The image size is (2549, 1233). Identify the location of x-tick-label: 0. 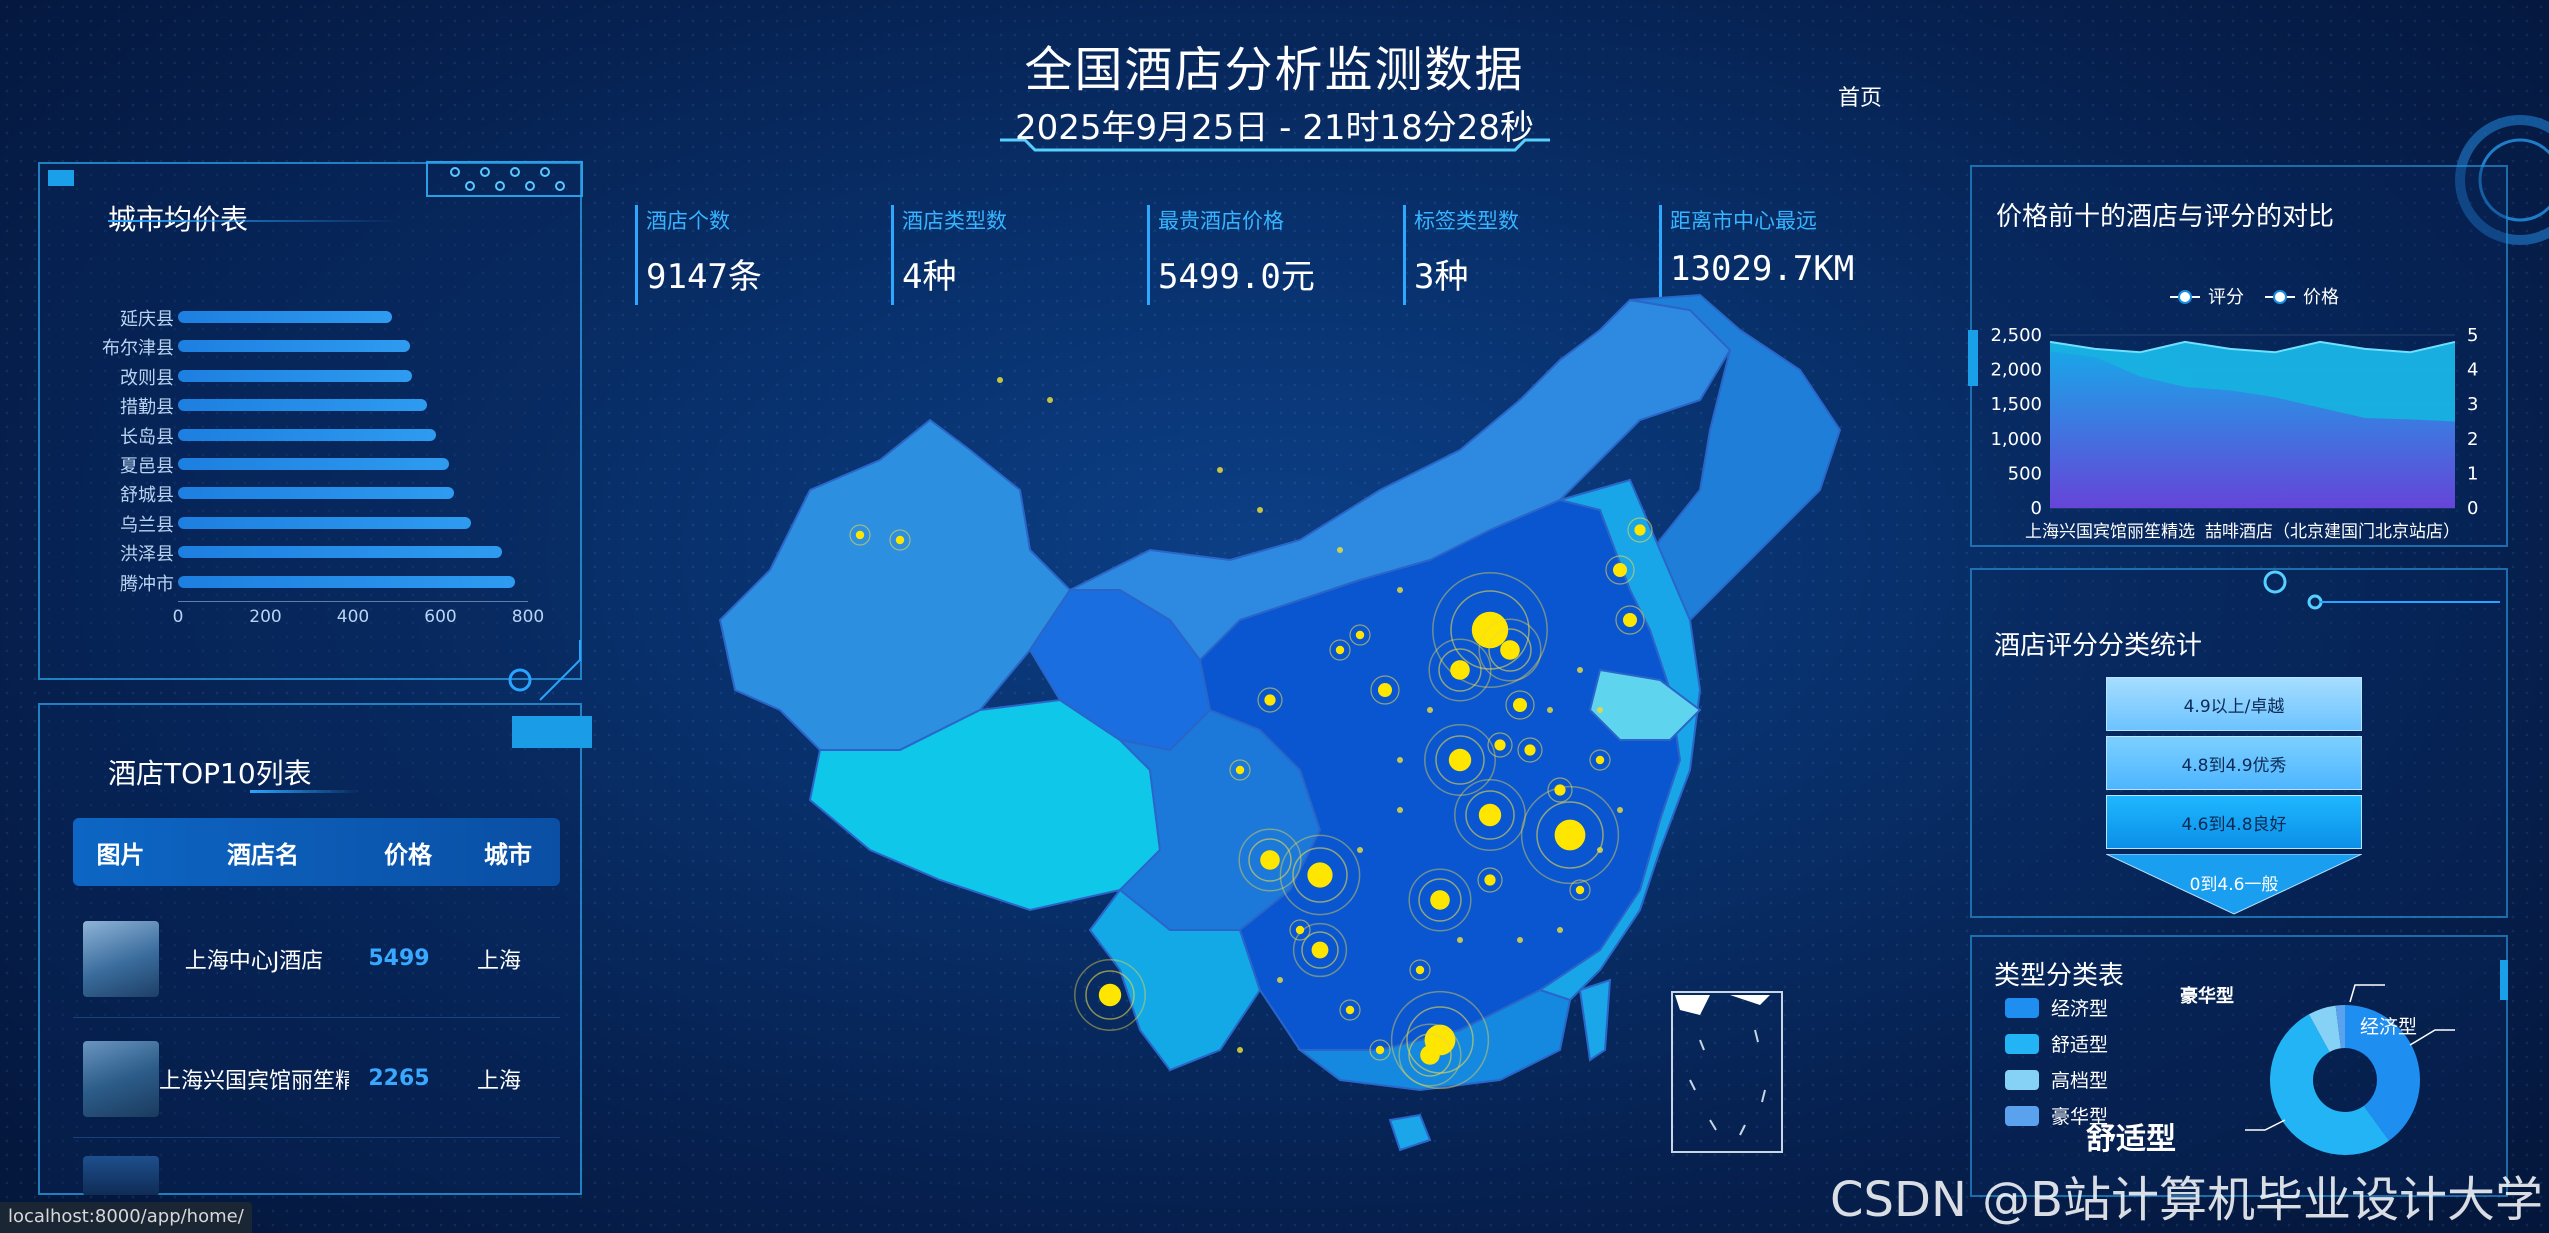
(178, 617).